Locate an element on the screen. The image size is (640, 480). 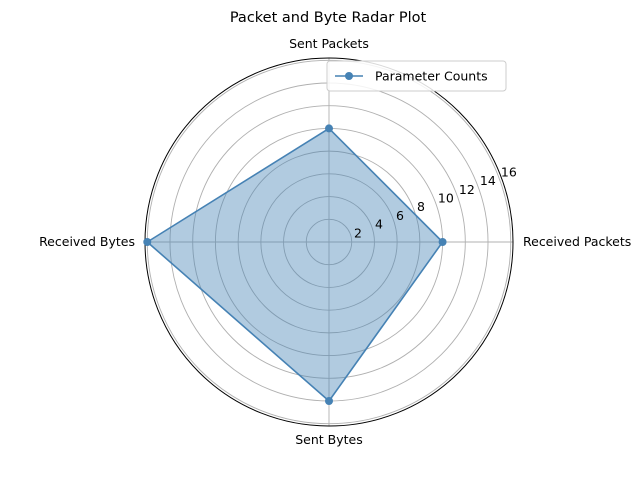
category-label: Received Bytes is located at coordinates (87, 241).